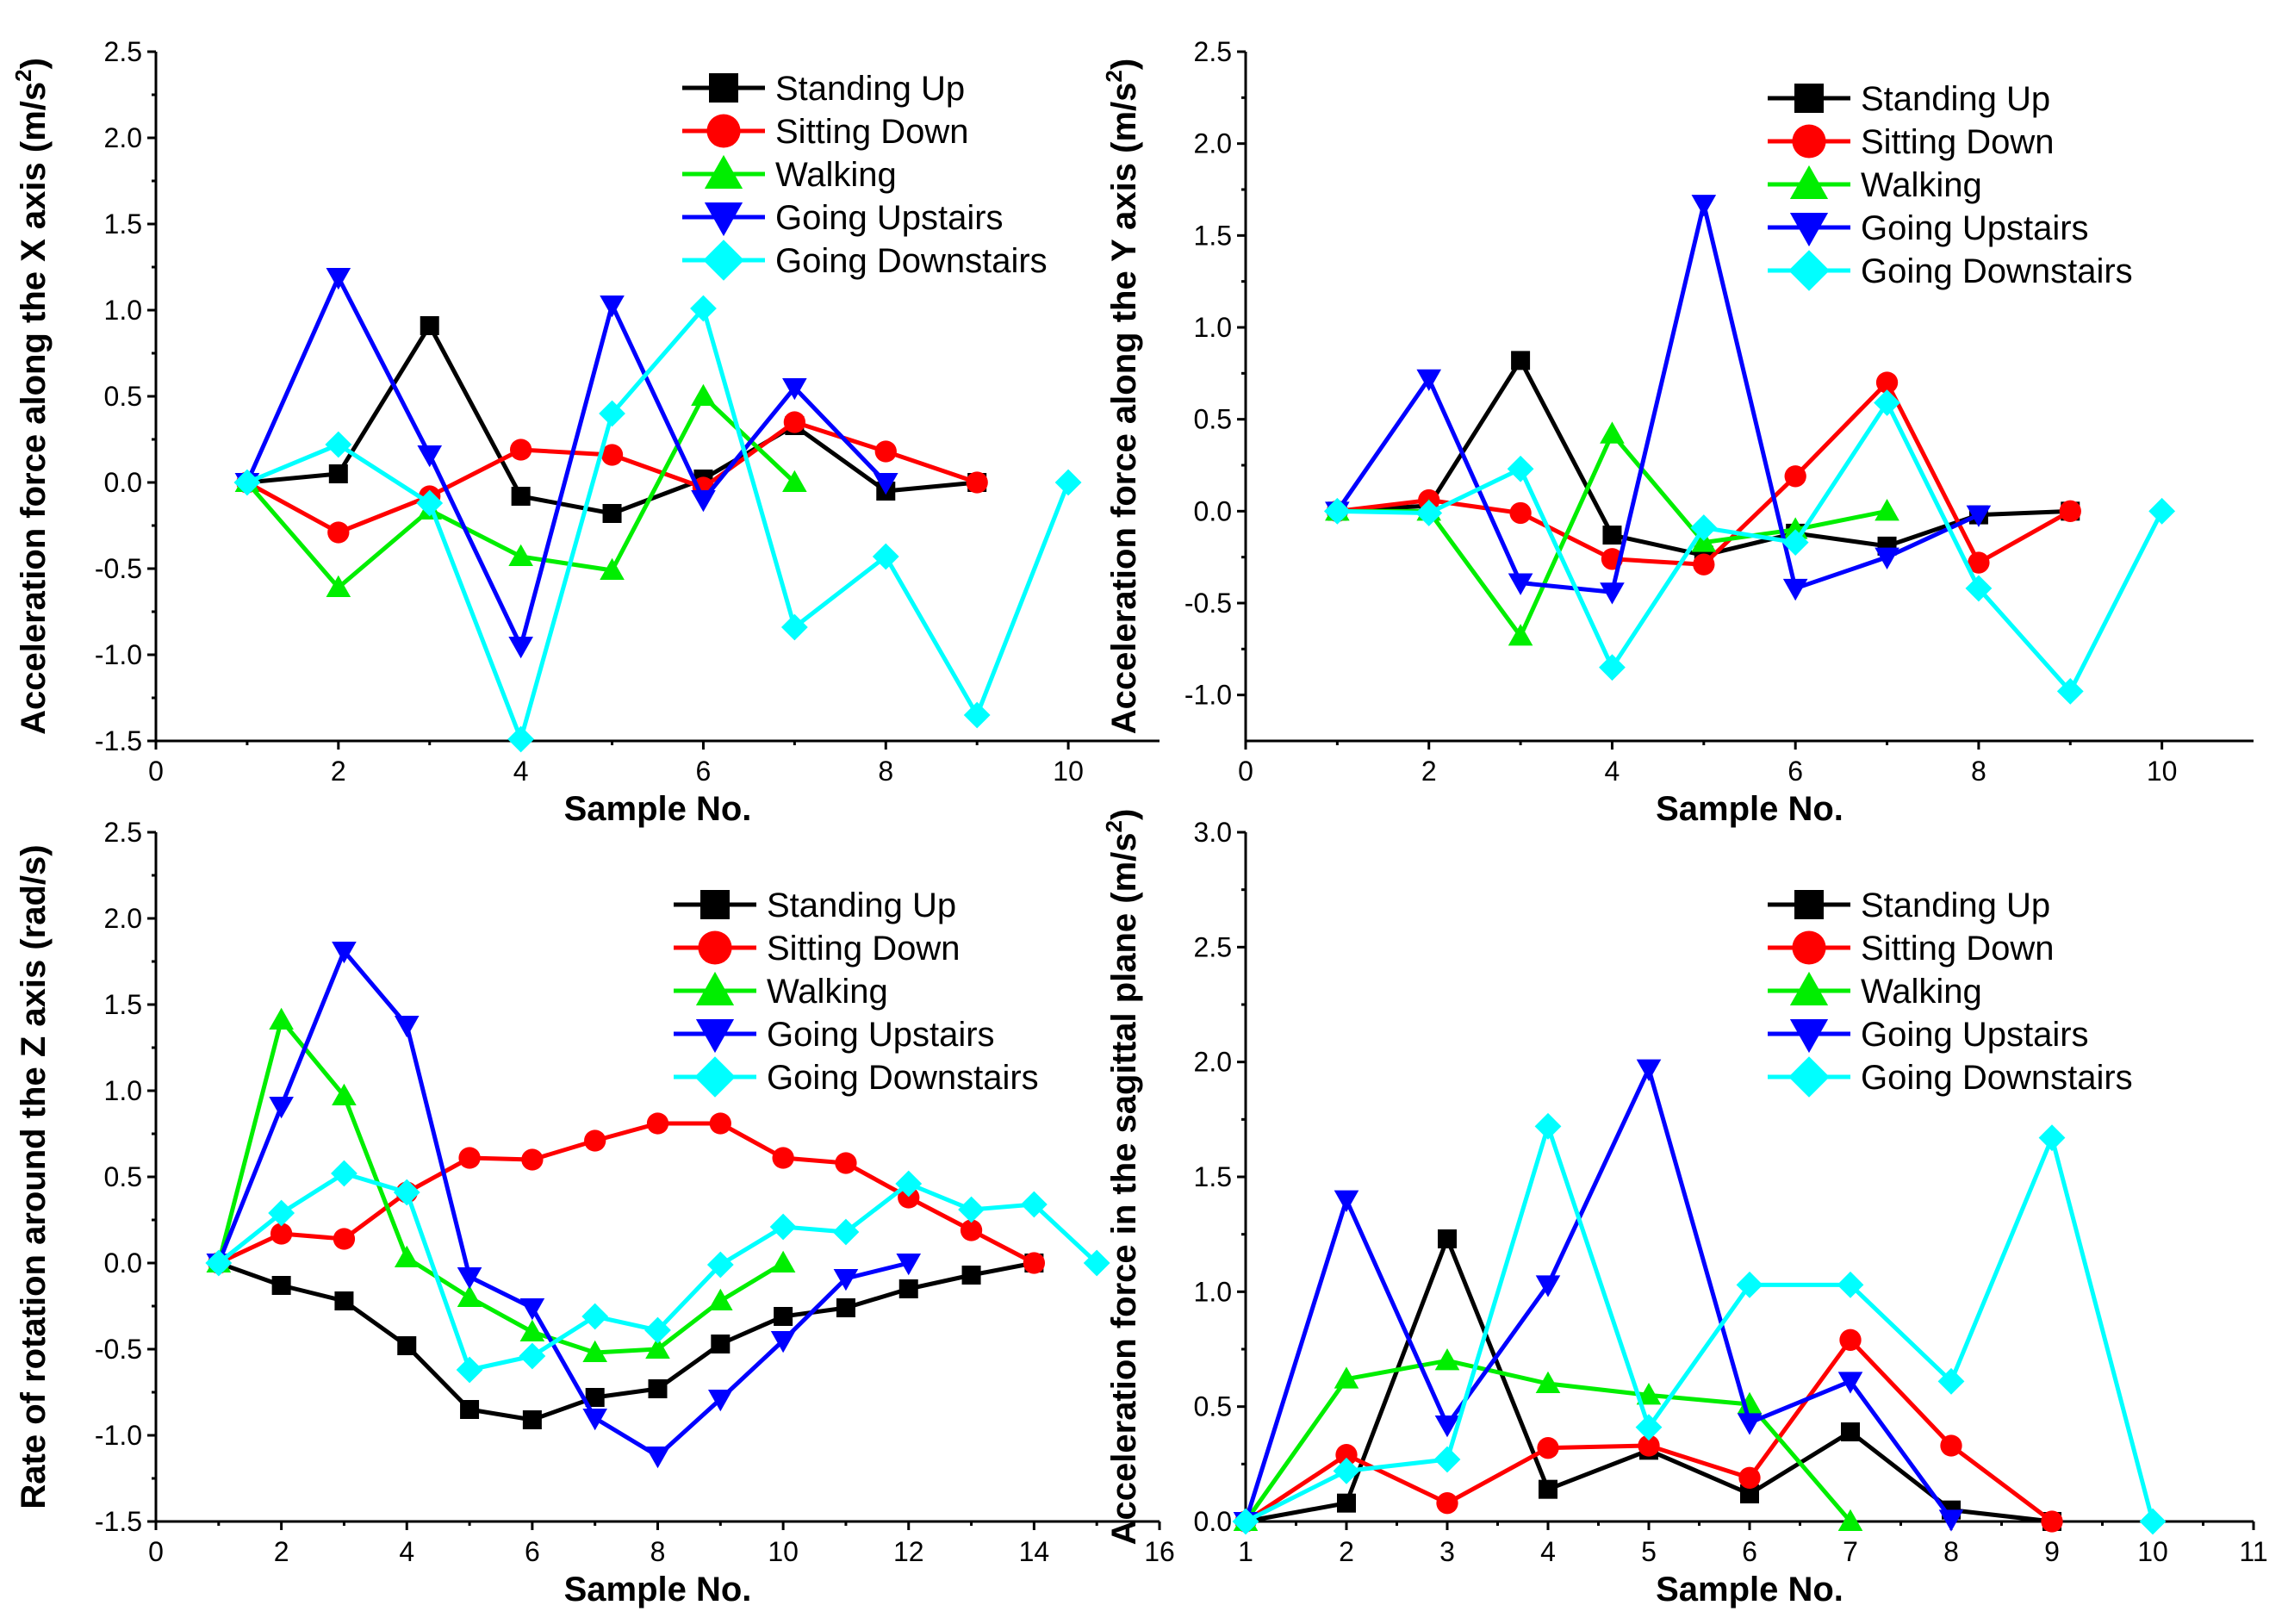 The height and width of the screenshot is (1624, 2288). Describe the element at coordinates (119, 1522) in the screenshot. I see `y-tick-label: -1.5` at that location.